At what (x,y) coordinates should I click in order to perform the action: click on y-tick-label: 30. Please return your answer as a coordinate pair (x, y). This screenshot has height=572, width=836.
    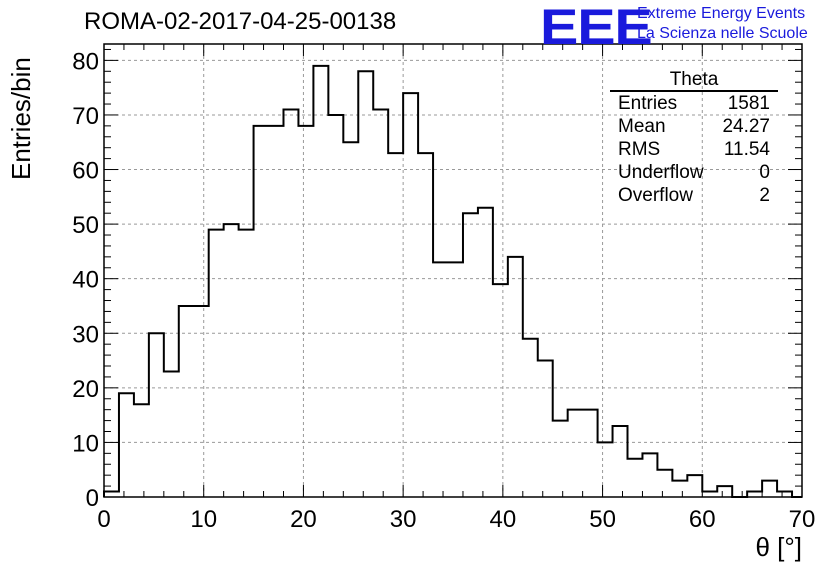
    Looking at the image, I should click on (85, 334).